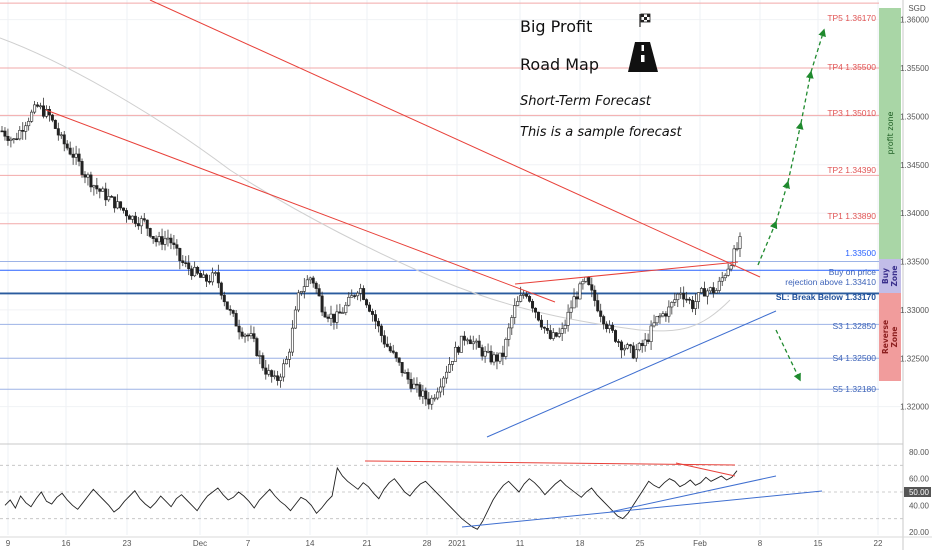 This screenshot has width=932, height=550. What do you see at coordinates (601, 132) in the screenshot?
I see `sample-forecast-note: This is a sample forecast` at bounding box center [601, 132].